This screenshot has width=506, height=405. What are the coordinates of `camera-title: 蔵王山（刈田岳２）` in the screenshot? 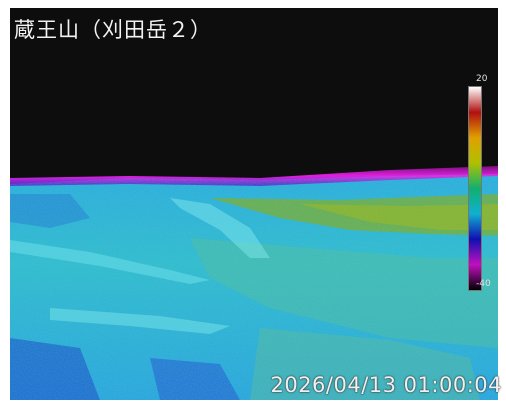 It's located at (113, 30).